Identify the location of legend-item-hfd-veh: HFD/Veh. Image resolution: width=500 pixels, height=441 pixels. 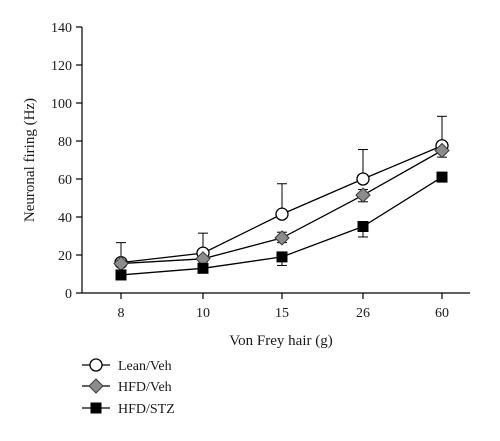
(127, 386).